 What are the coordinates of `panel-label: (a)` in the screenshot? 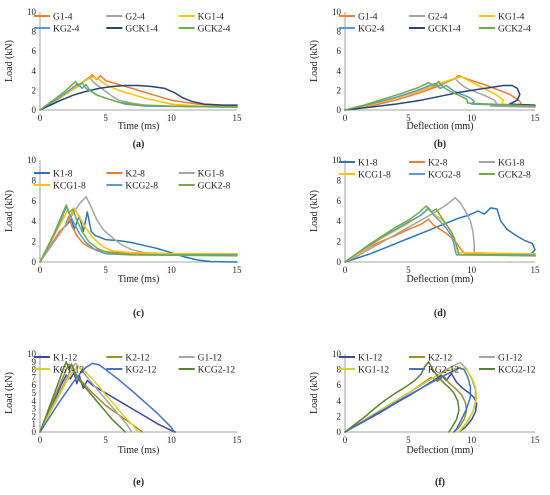 It's located at (139, 144).